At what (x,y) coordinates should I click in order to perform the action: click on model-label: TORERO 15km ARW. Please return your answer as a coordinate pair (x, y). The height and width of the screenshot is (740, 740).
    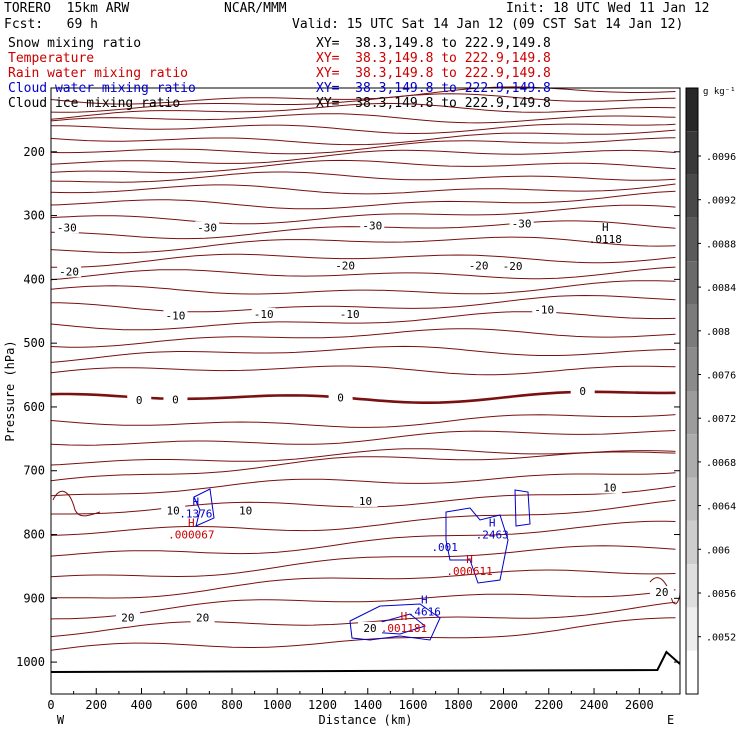
    Looking at the image, I should click on (67, 8).